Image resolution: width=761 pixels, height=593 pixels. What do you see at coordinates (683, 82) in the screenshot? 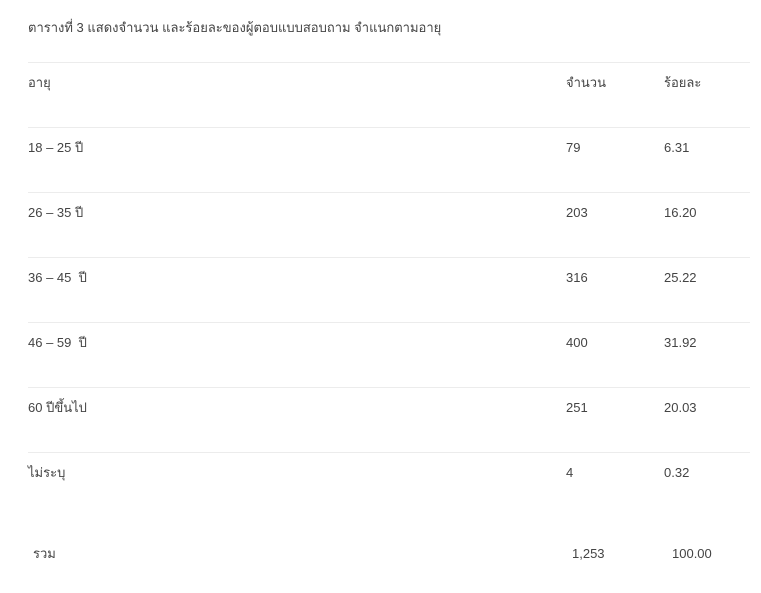
I see `header-percent: ร้อยละ` at bounding box center [683, 82].